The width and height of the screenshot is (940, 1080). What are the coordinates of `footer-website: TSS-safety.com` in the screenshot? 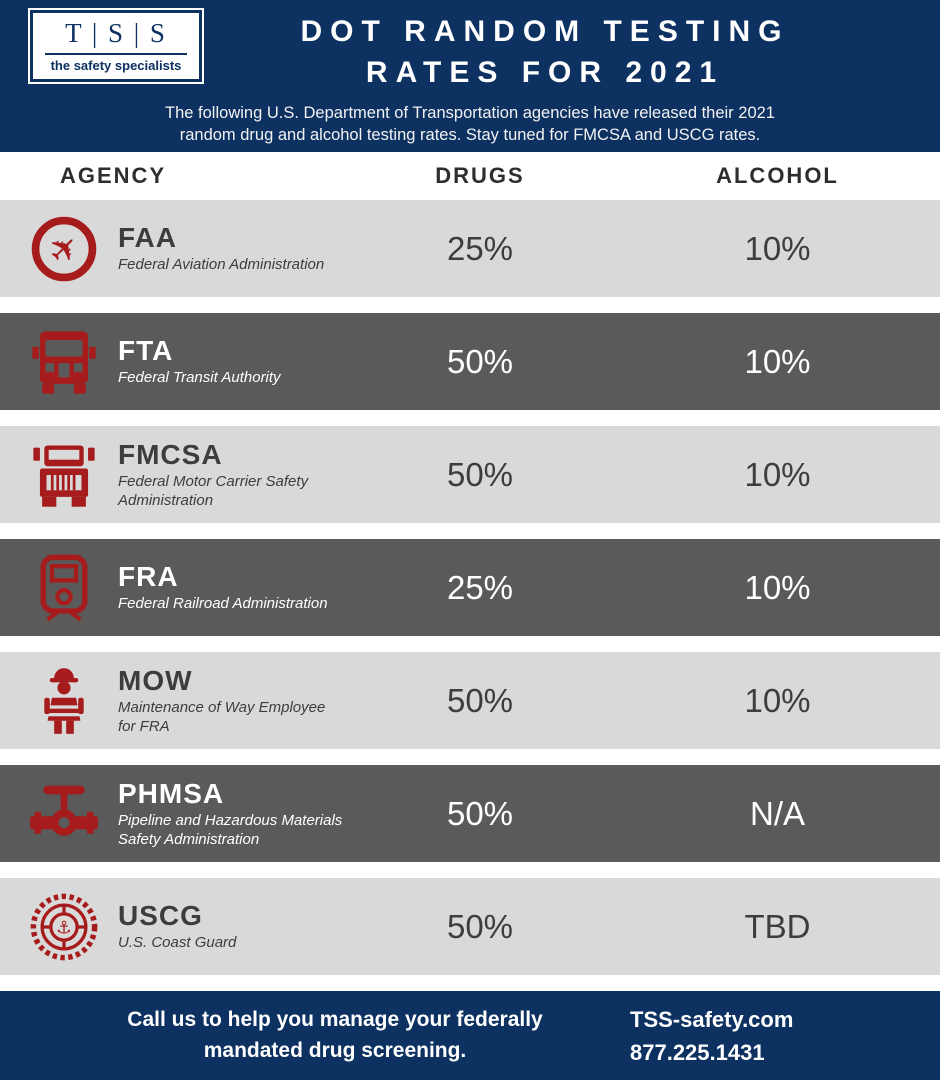 It's located at (712, 1019).